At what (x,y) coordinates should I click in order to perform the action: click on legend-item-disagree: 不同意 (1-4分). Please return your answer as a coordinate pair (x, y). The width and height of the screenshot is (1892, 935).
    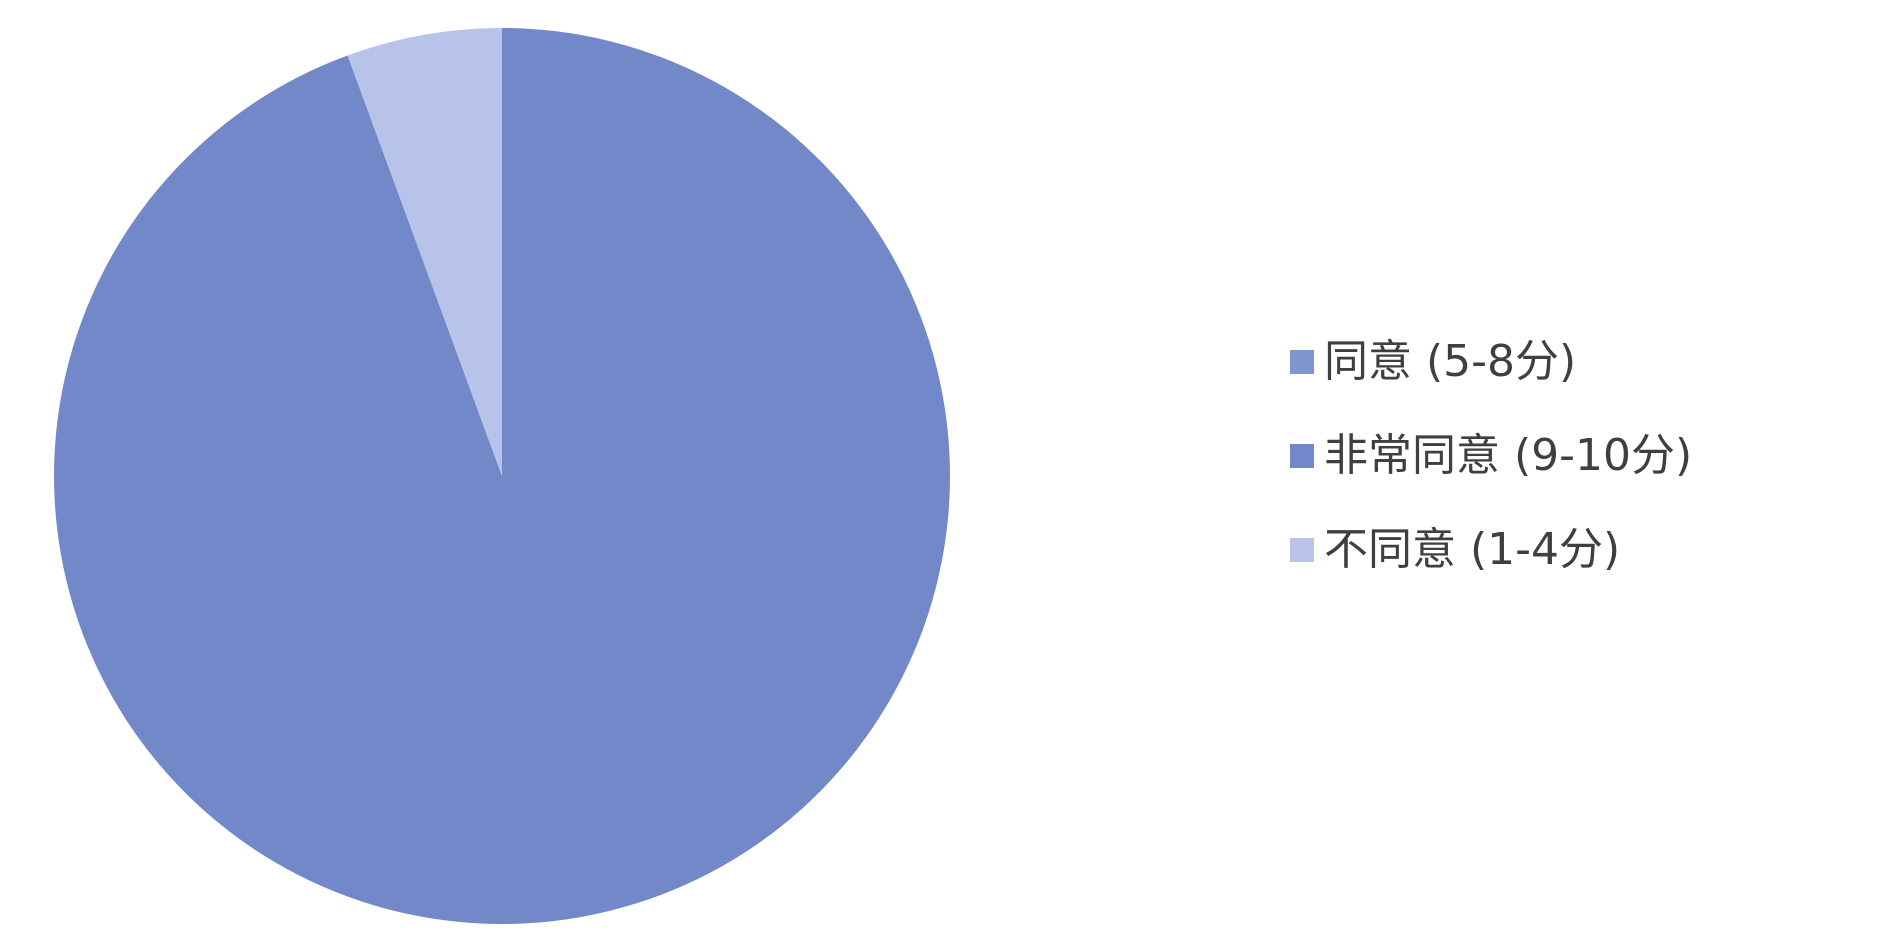
    Looking at the image, I should click on (1491, 550).